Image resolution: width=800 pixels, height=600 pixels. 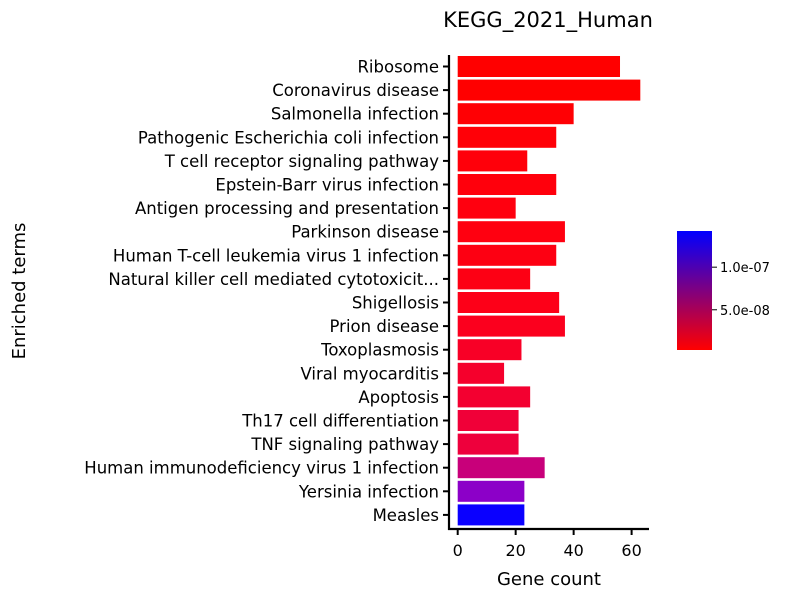 What do you see at coordinates (745, 268) in the screenshot?
I see `colorbar-tick-label: 1.0e-07` at bounding box center [745, 268].